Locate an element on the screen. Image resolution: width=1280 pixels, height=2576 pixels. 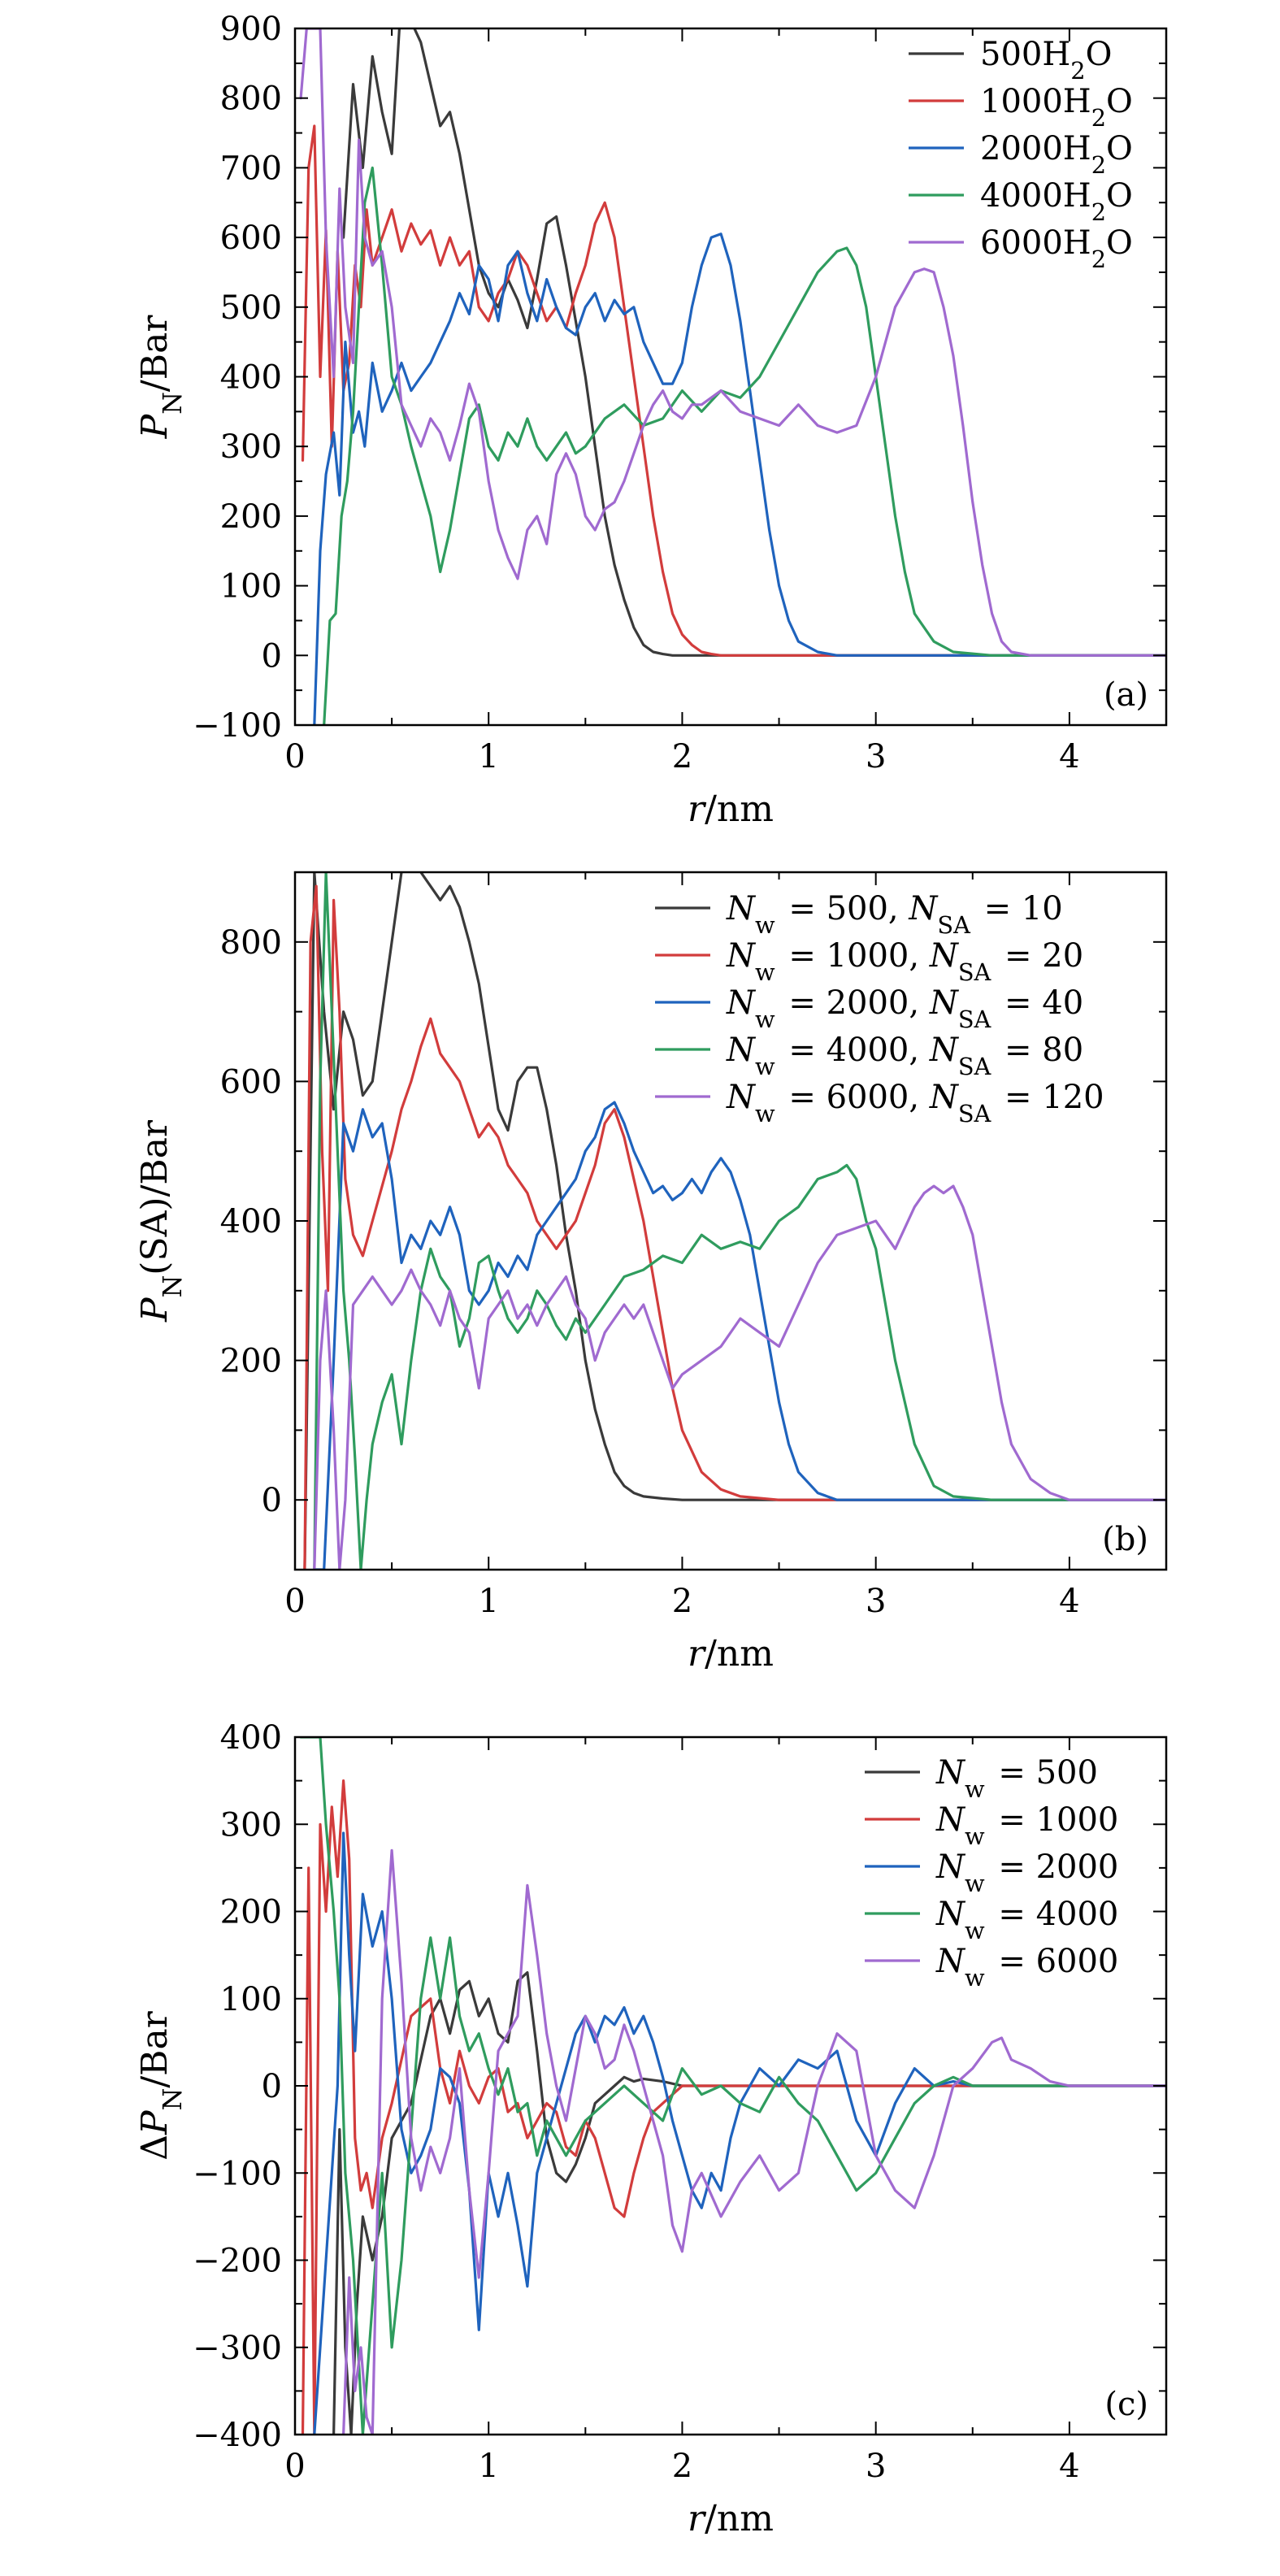
panel-label: (a) is located at coordinates (1126, 695).